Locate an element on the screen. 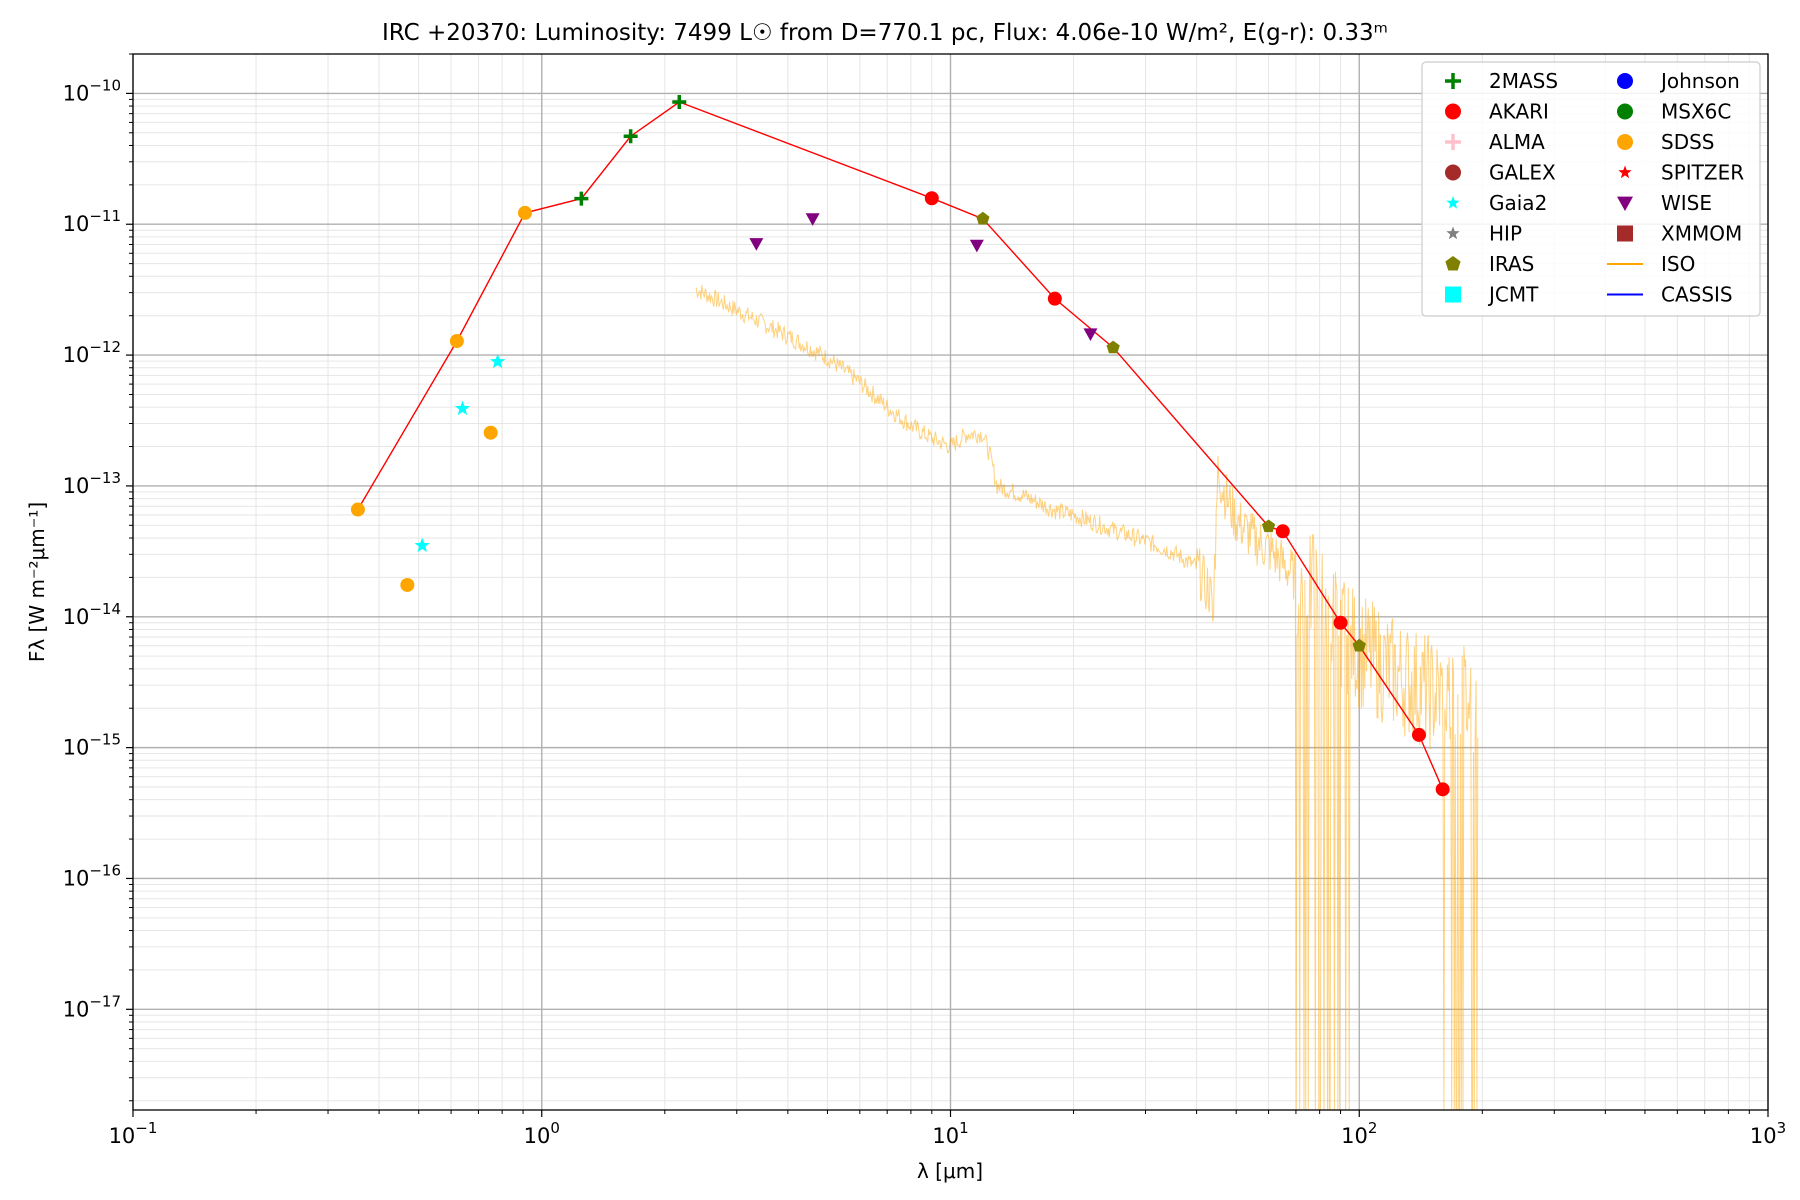 The height and width of the screenshot is (1200, 1800). y-tick-label: 10−15 is located at coordinates (92, 745).